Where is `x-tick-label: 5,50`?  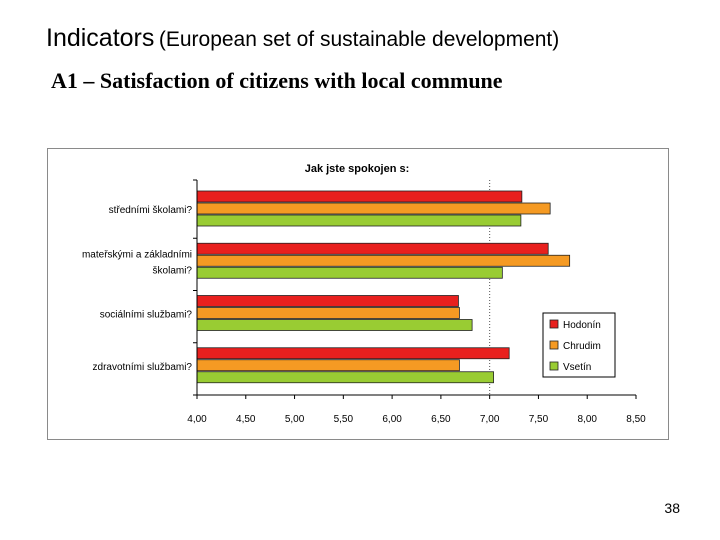
x-tick-label: 5,50 is located at coordinates (344, 419).